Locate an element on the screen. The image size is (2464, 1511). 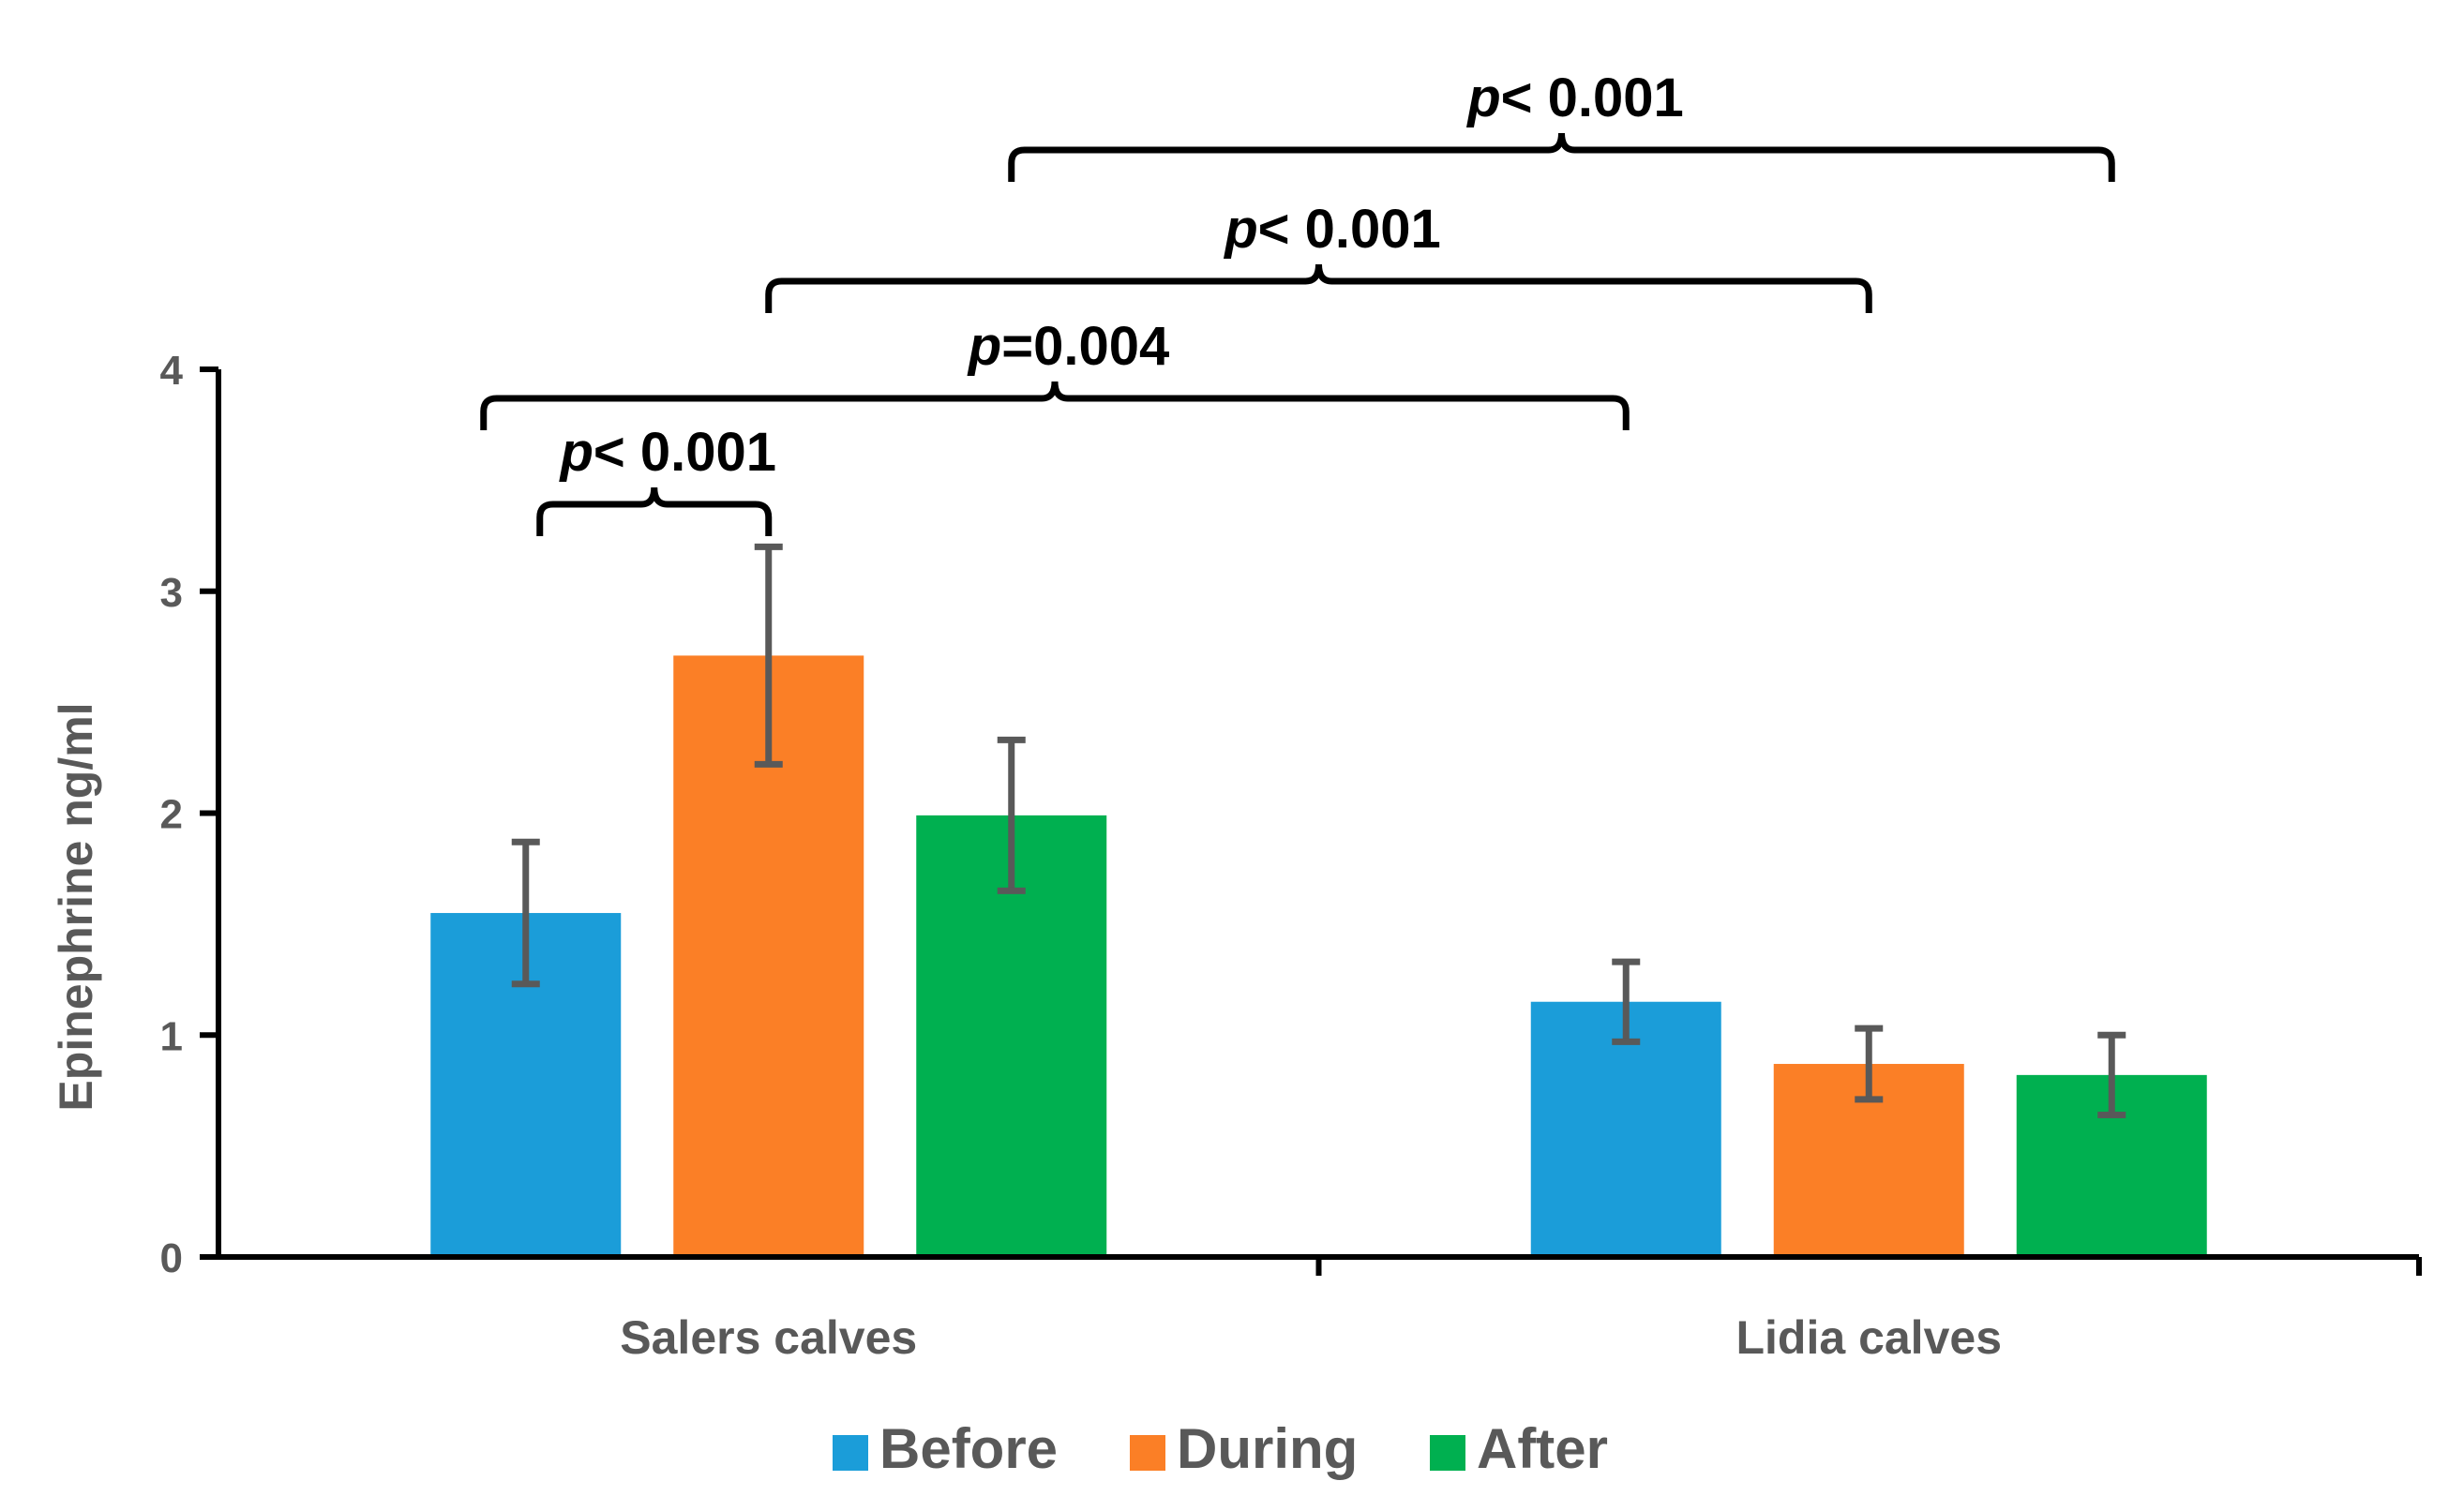
significance-label-1: p=0.004 is located at coordinates (1068, 346).